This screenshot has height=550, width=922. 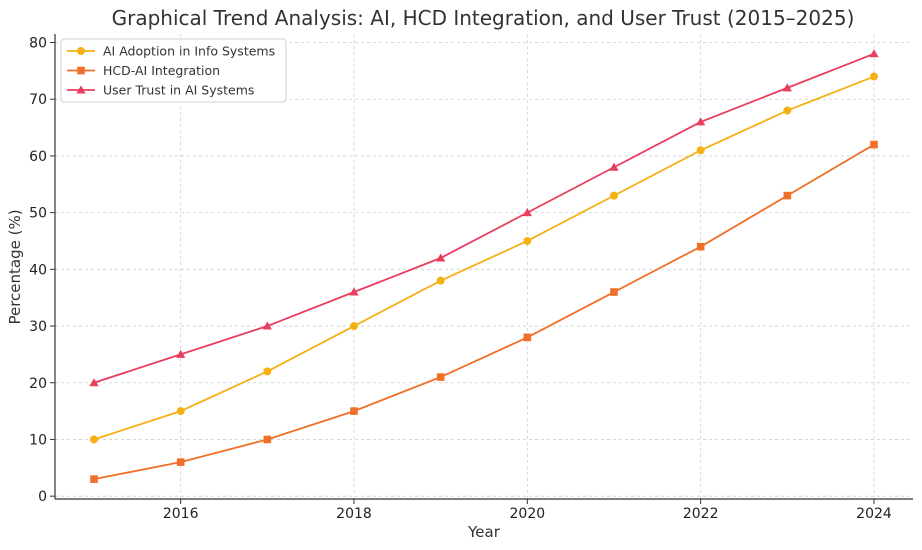 I want to click on y-tick-label: 80, so click(x=38, y=44).